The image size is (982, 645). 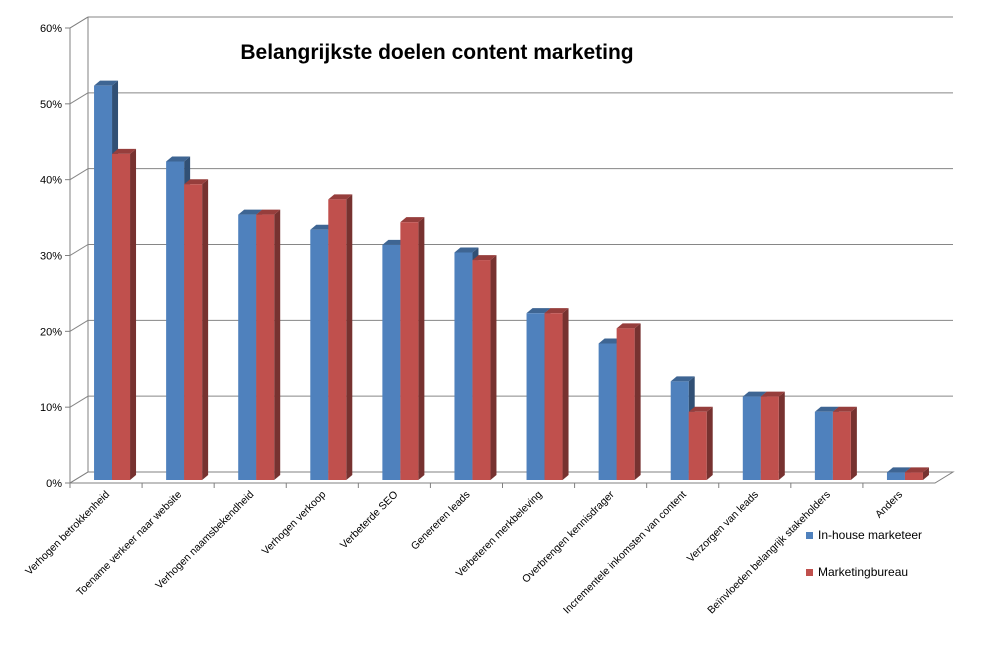 What do you see at coordinates (79, 22) in the screenshot?
I see `side-wall-top-edge` at bounding box center [79, 22].